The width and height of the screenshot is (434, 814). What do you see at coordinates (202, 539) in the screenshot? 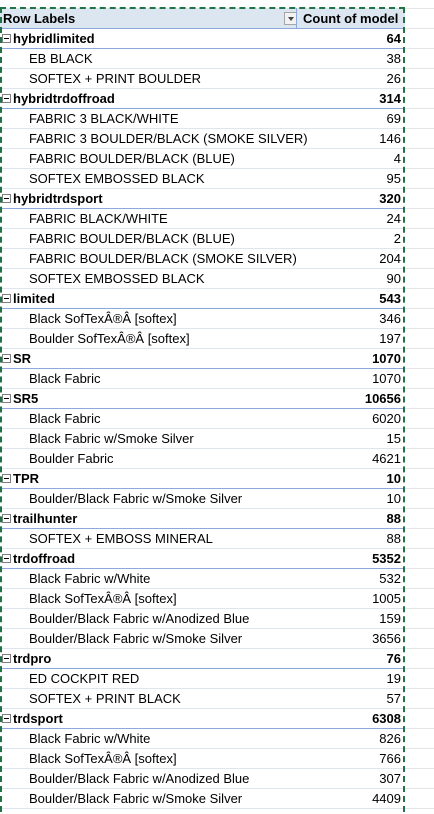
I see `pivot-item-row: SOFTEX + EMBOSS MINERAL 88` at bounding box center [202, 539].